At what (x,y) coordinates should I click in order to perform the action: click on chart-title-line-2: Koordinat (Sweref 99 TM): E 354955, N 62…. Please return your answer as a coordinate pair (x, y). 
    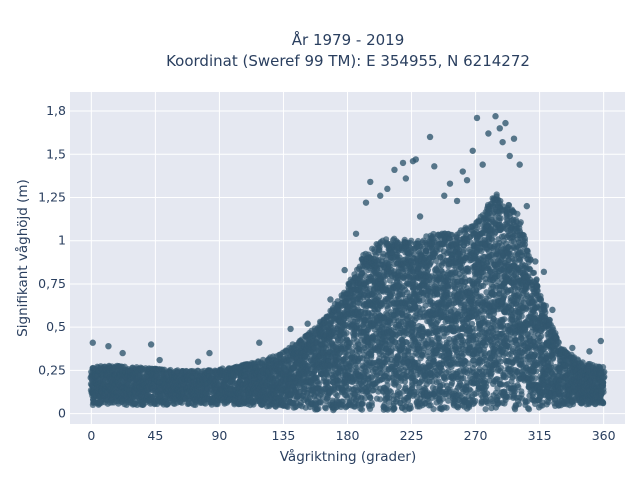
    Looking at the image, I should click on (348, 61).